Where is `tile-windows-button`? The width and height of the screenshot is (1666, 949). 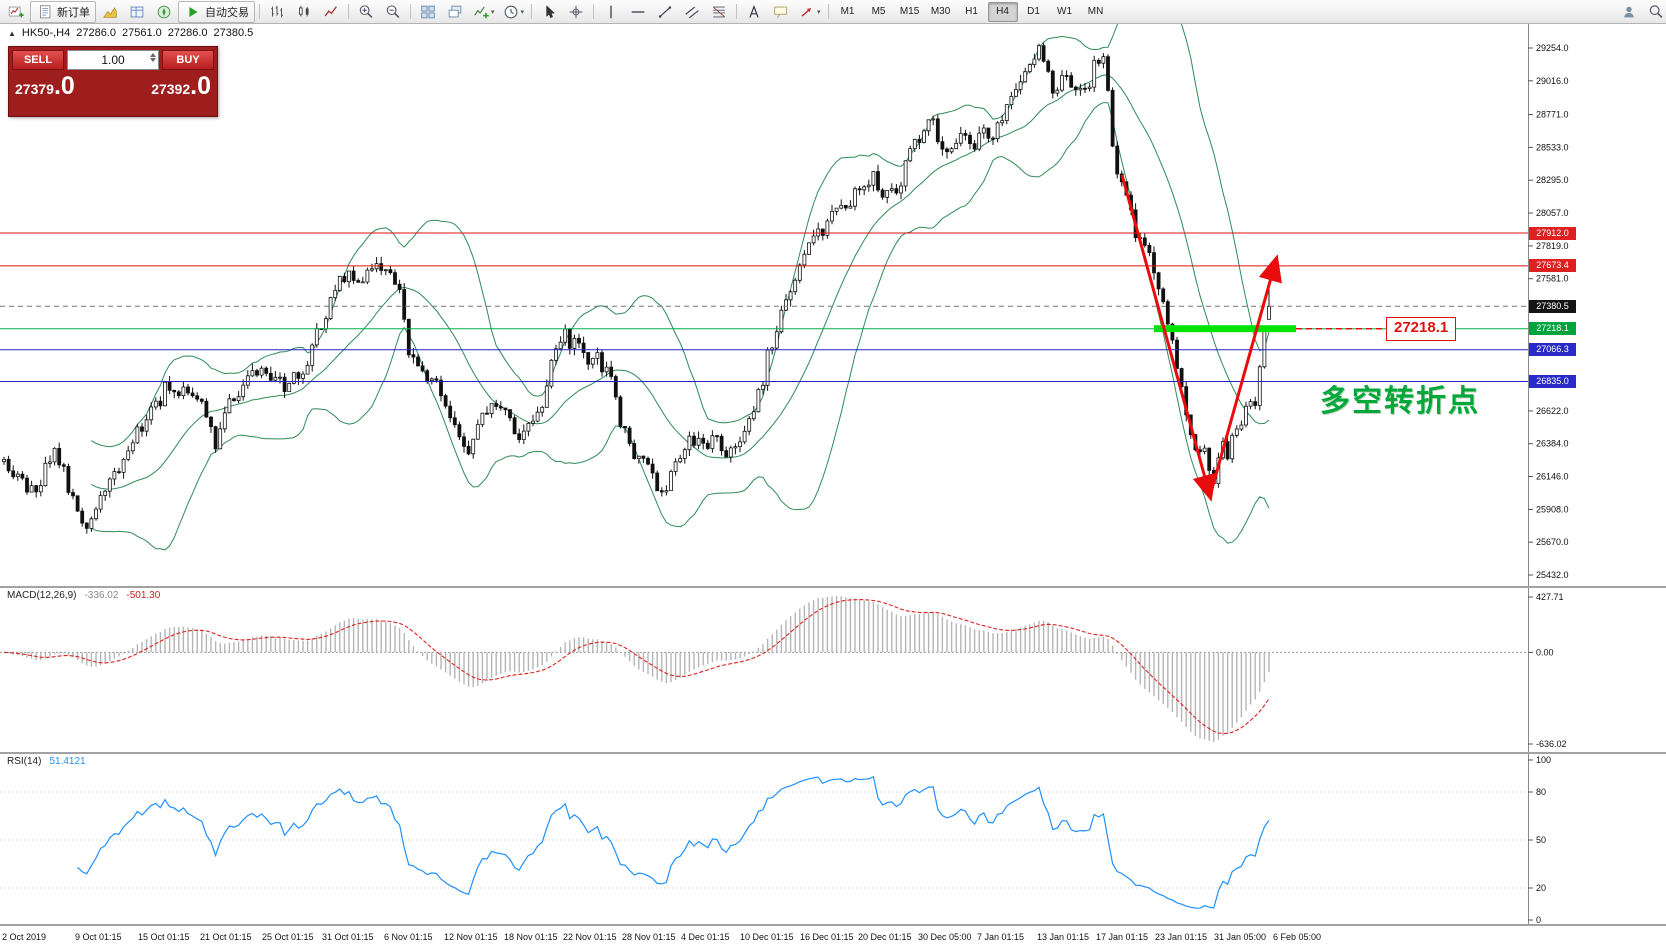
tile-windows-button is located at coordinates (428, 12).